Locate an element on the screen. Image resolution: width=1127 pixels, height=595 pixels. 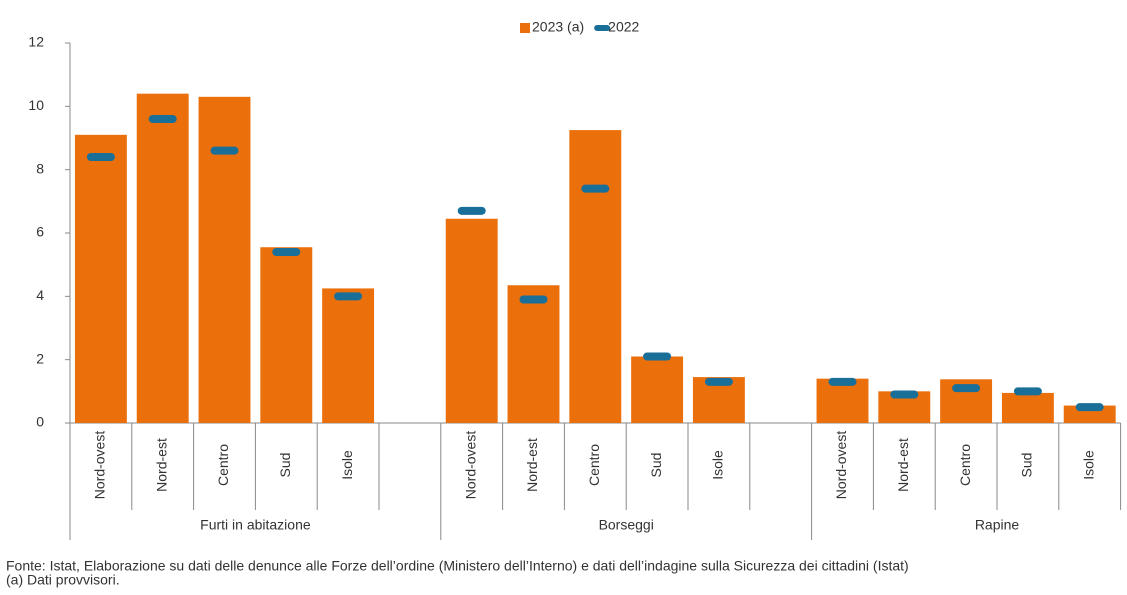
y-tick-label: 0 is located at coordinates (40, 422).